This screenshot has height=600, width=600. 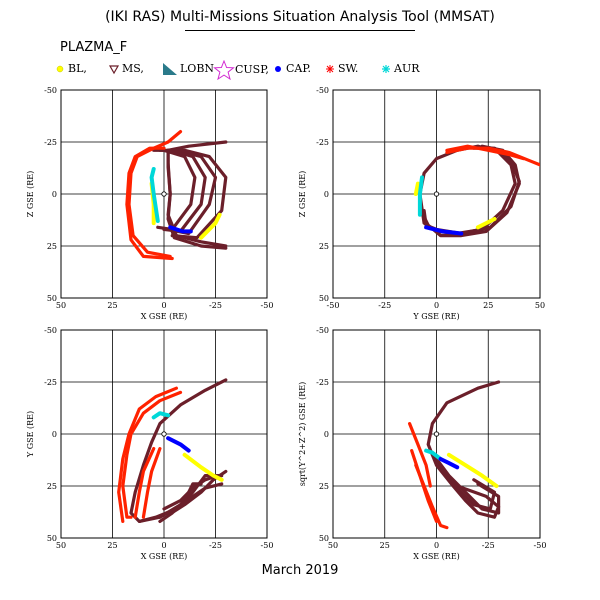 I want to click on legend-marker-cap, so click(x=278, y=69).